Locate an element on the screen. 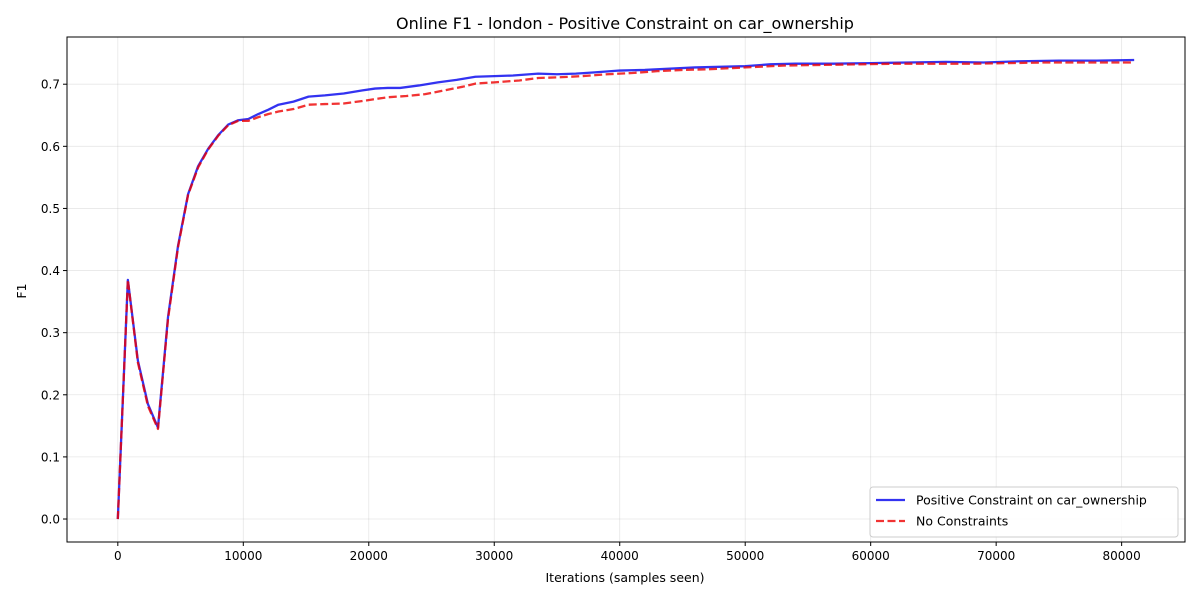 This screenshot has height=600, width=1200. x-tick-label: 40000 is located at coordinates (620, 556).